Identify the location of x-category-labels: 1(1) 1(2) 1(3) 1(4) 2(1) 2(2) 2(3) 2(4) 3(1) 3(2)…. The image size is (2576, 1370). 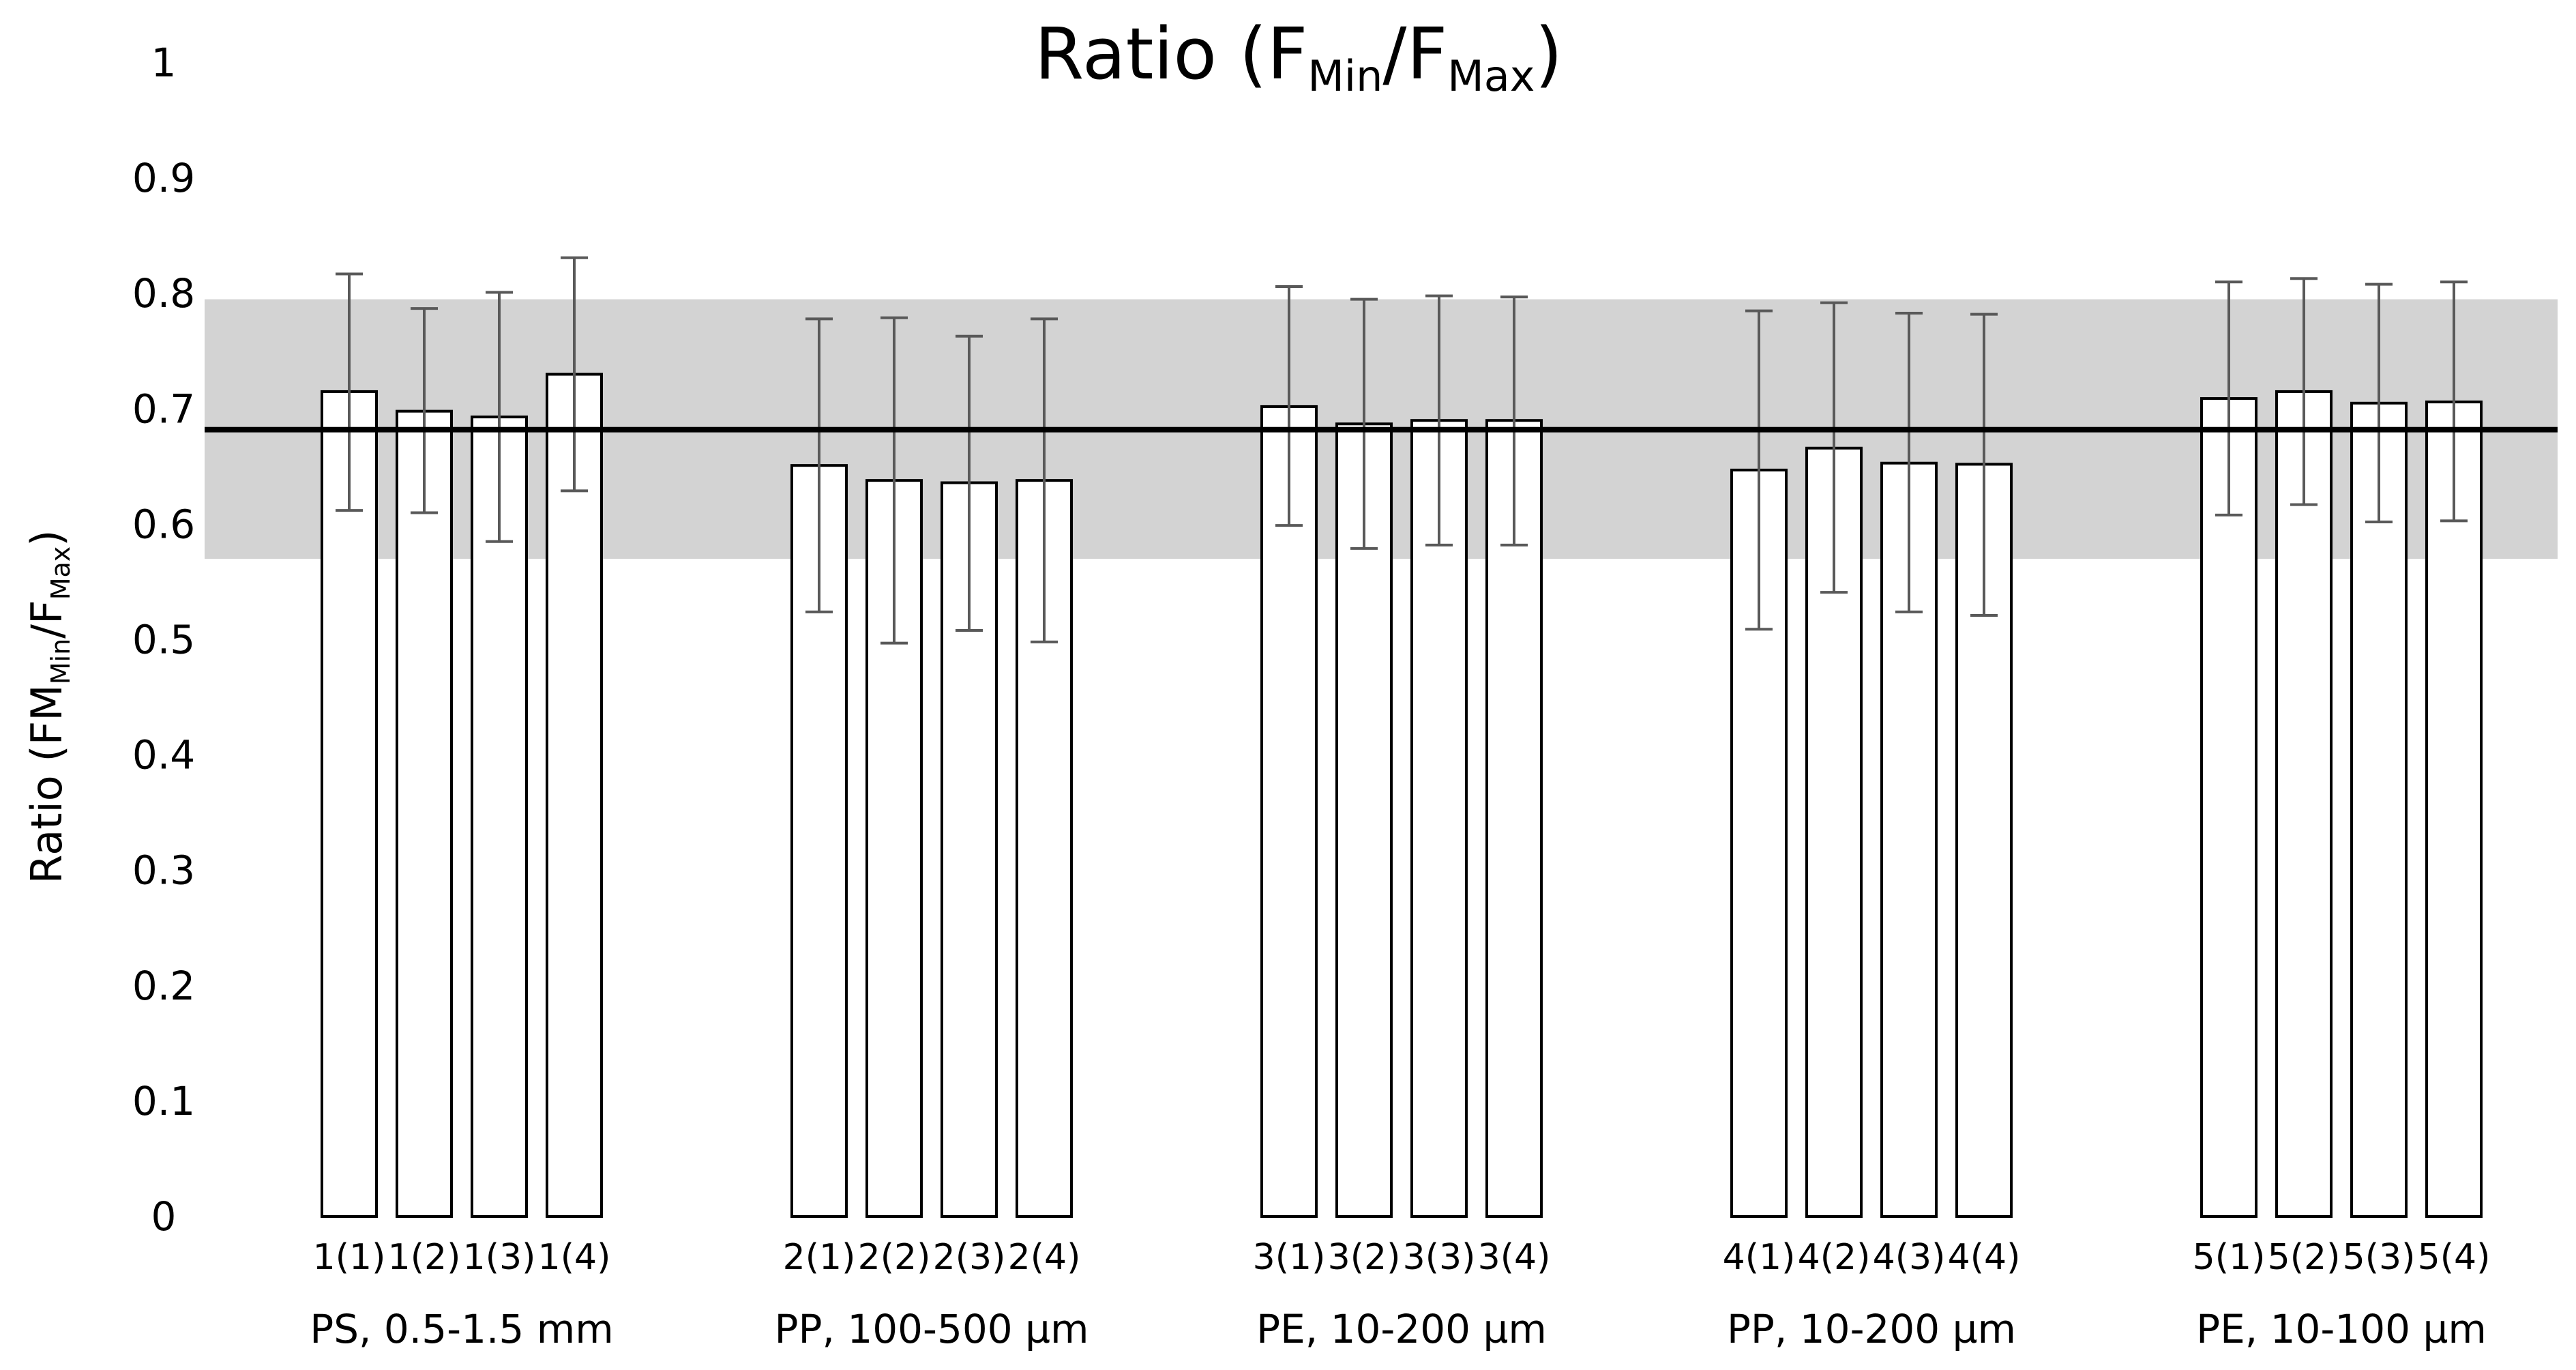
(1402, 1257).